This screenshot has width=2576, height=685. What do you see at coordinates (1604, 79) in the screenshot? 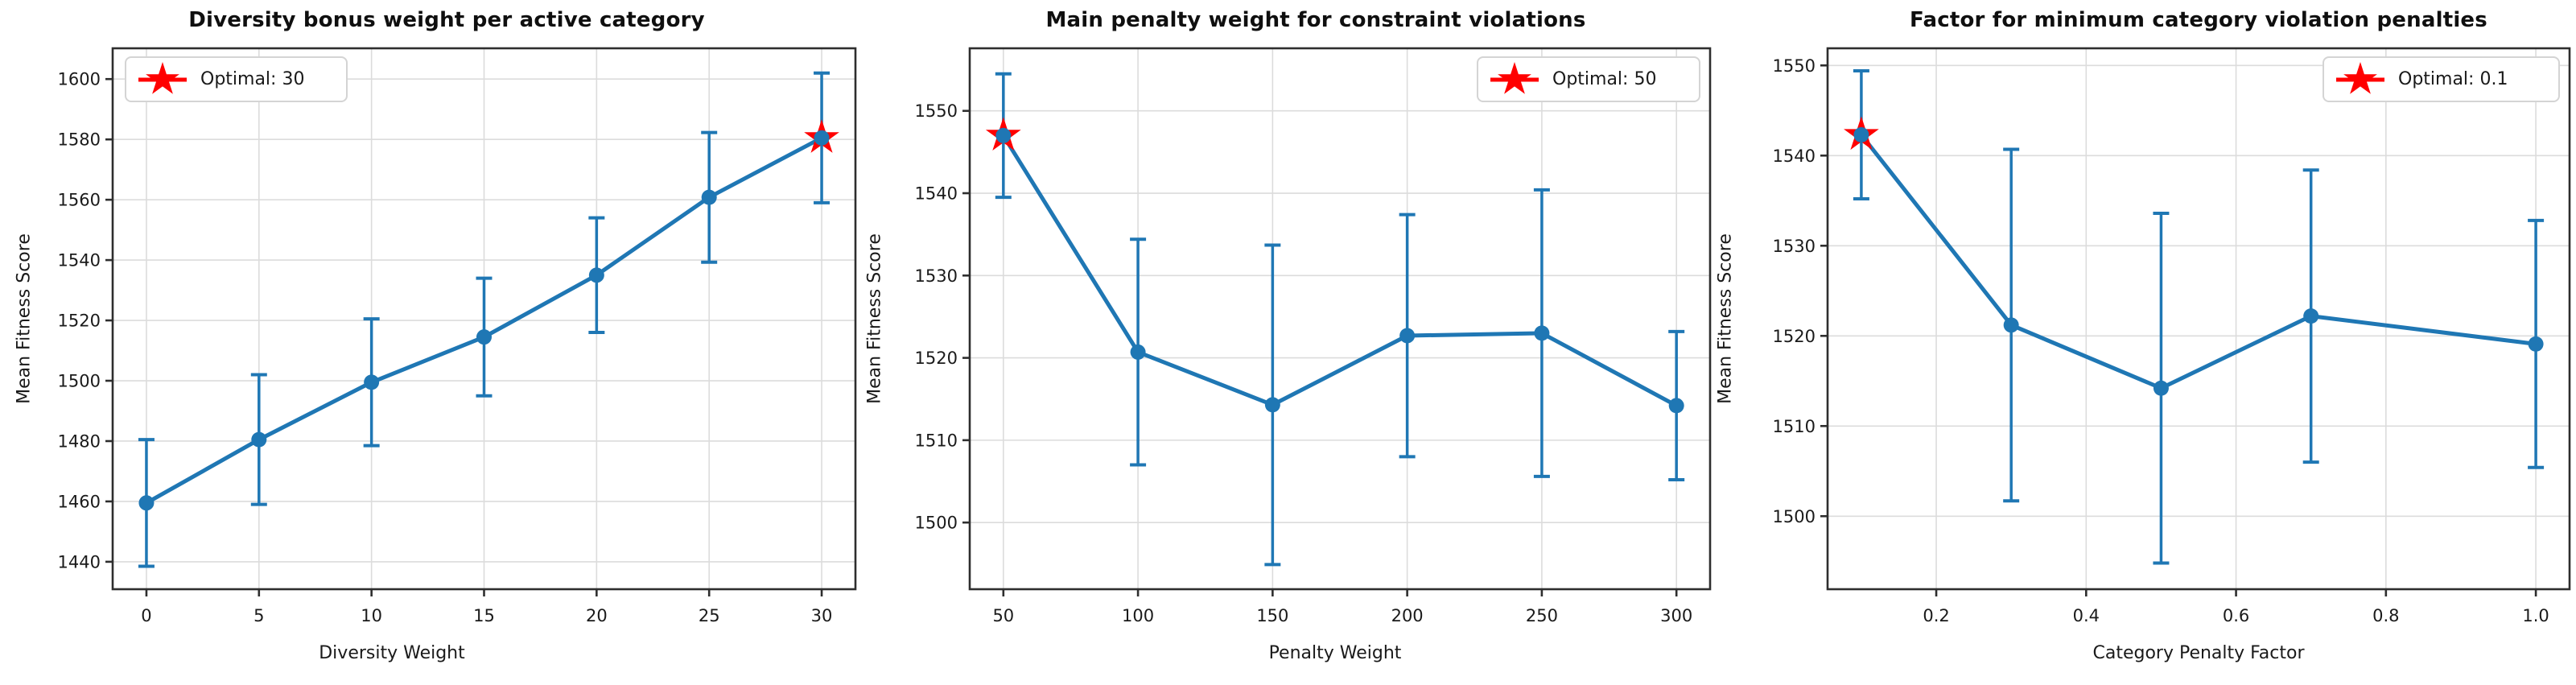
I see `legend-label: Optimal: 50` at bounding box center [1604, 79].